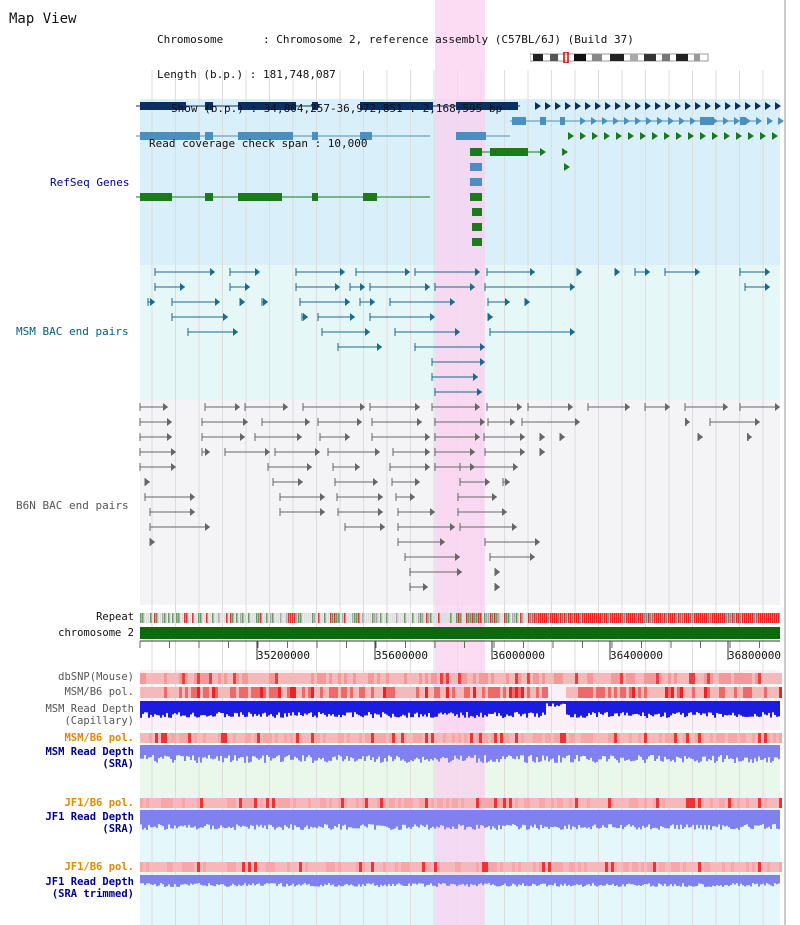 The image size is (800, 925). What do you see at coordinates (738, 106) in the screenshot?
I see `gene-arrow` at bounding box center [738, 106].